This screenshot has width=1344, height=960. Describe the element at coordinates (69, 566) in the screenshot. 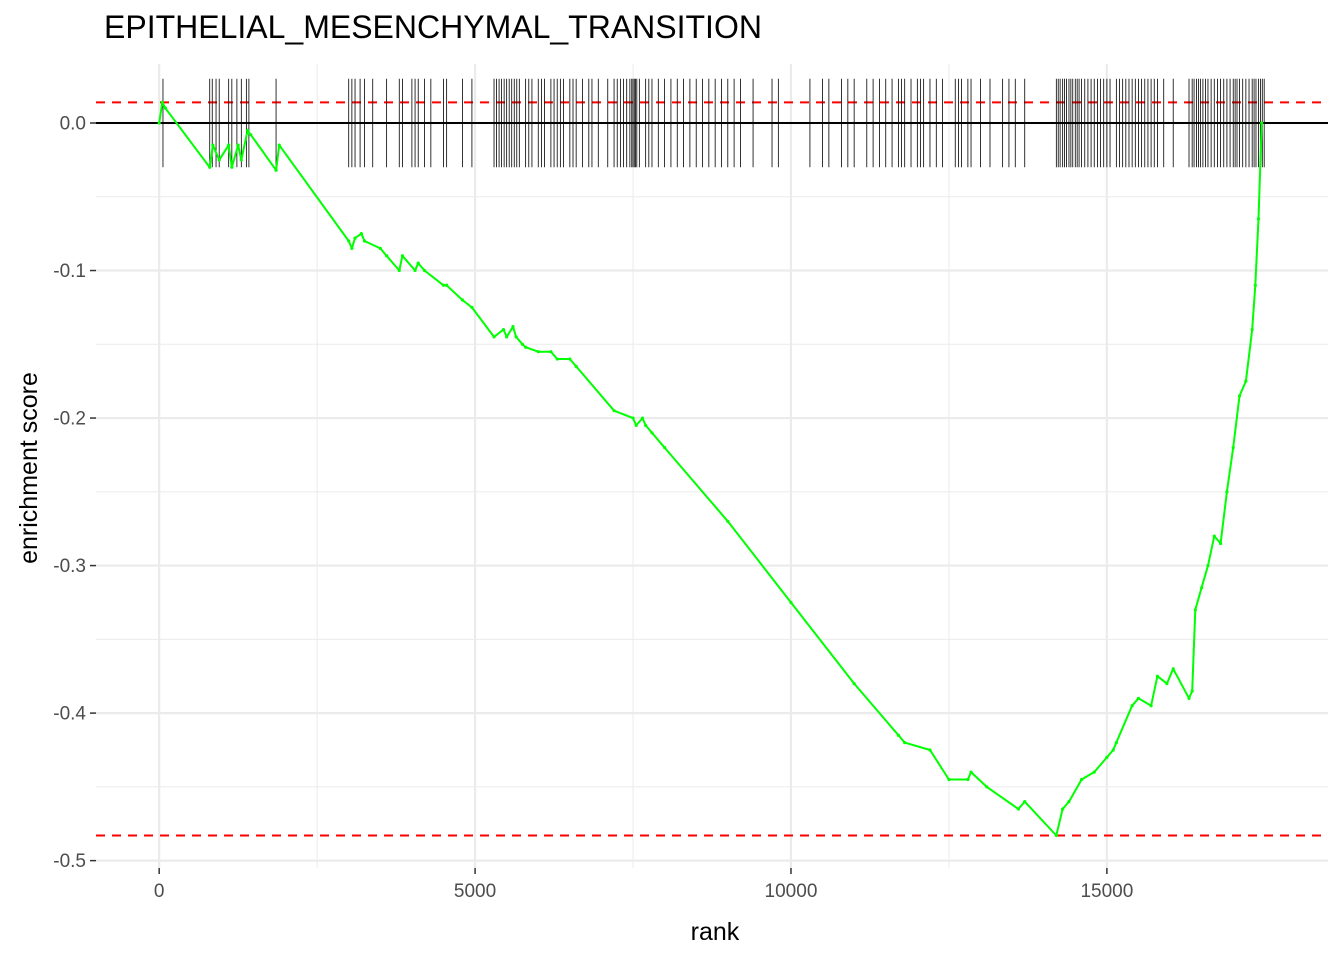

I see `y-tick-label: -0.3` at that location.